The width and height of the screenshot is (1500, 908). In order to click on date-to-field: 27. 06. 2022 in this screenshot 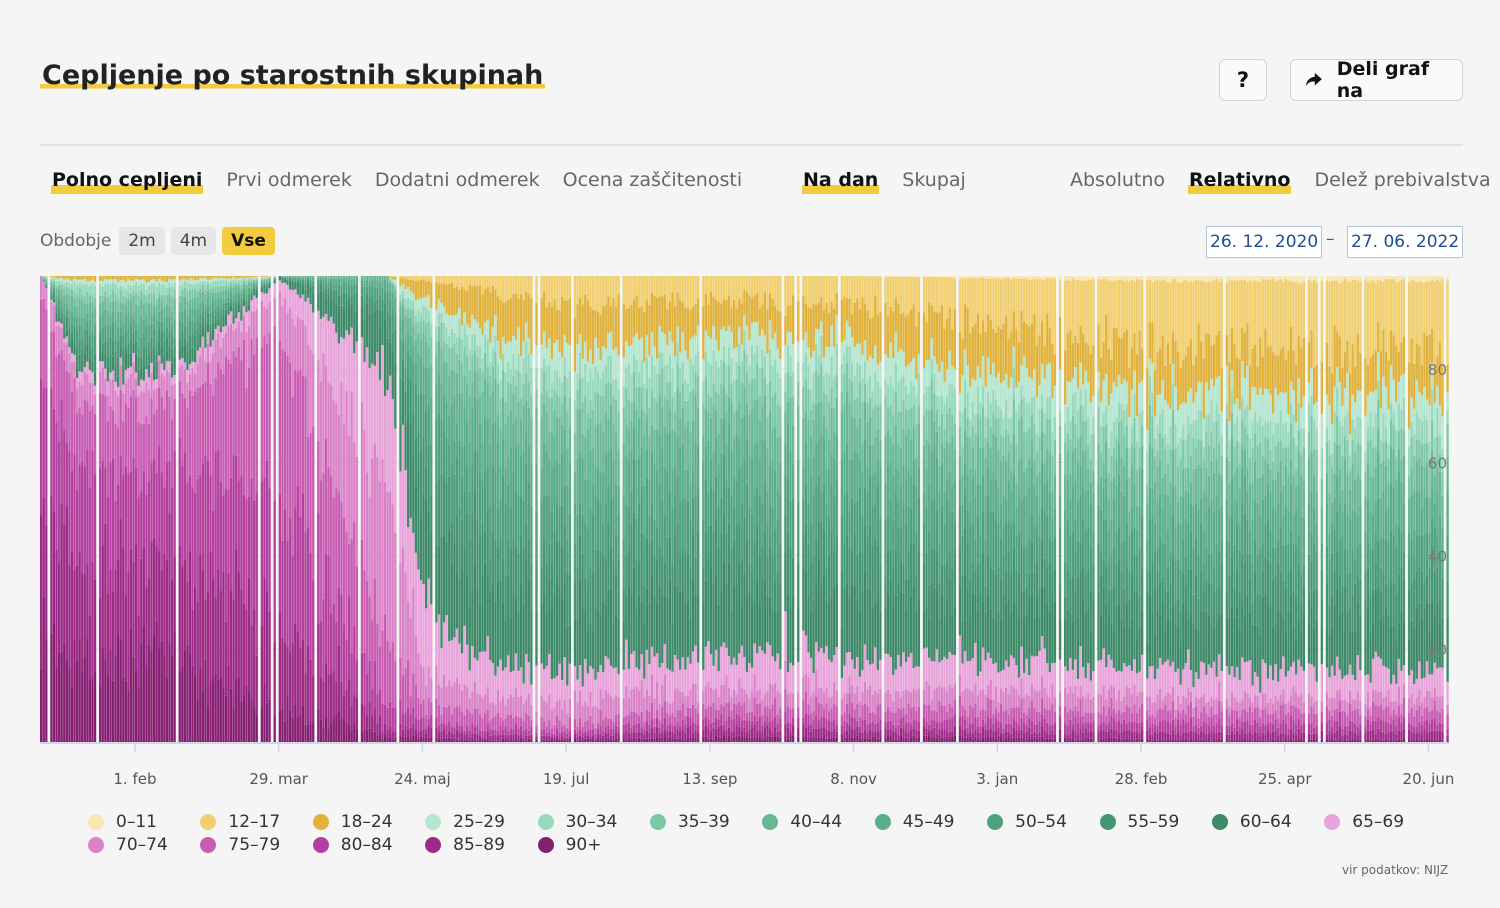, I will do `click(1405, 242)`.